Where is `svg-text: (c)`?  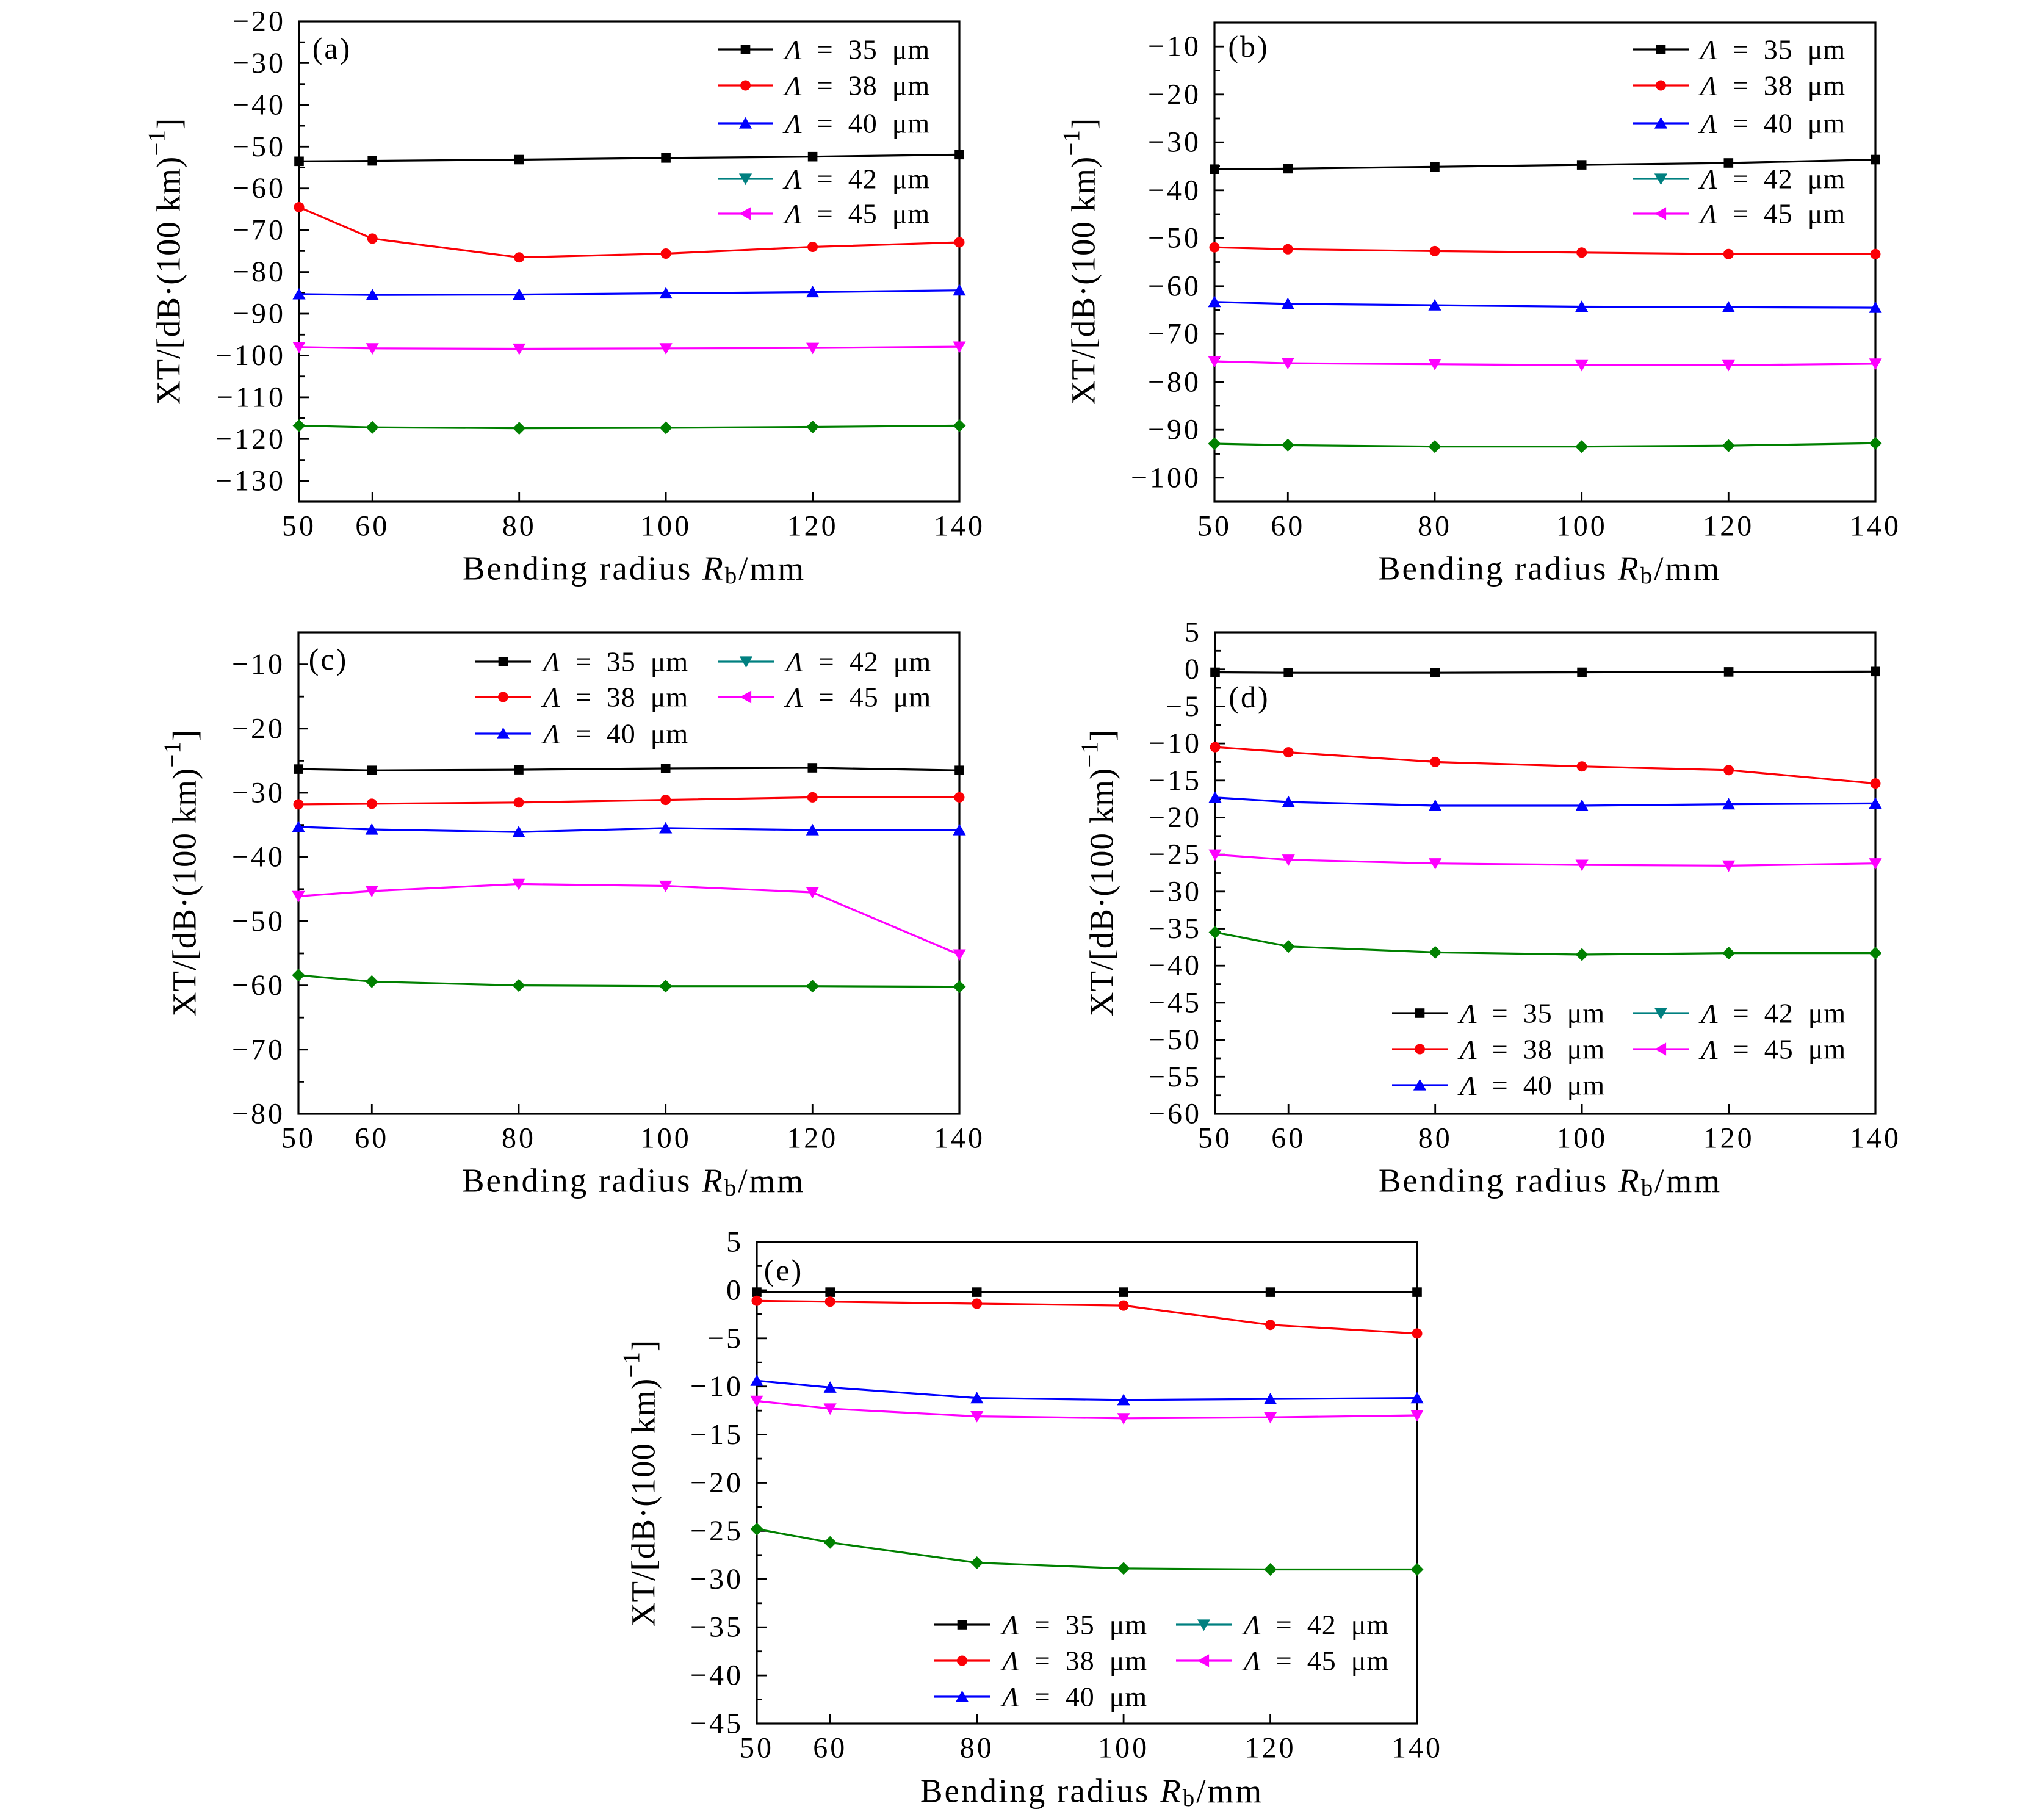 svg-text: (c) is located at coordinates (328, 659).